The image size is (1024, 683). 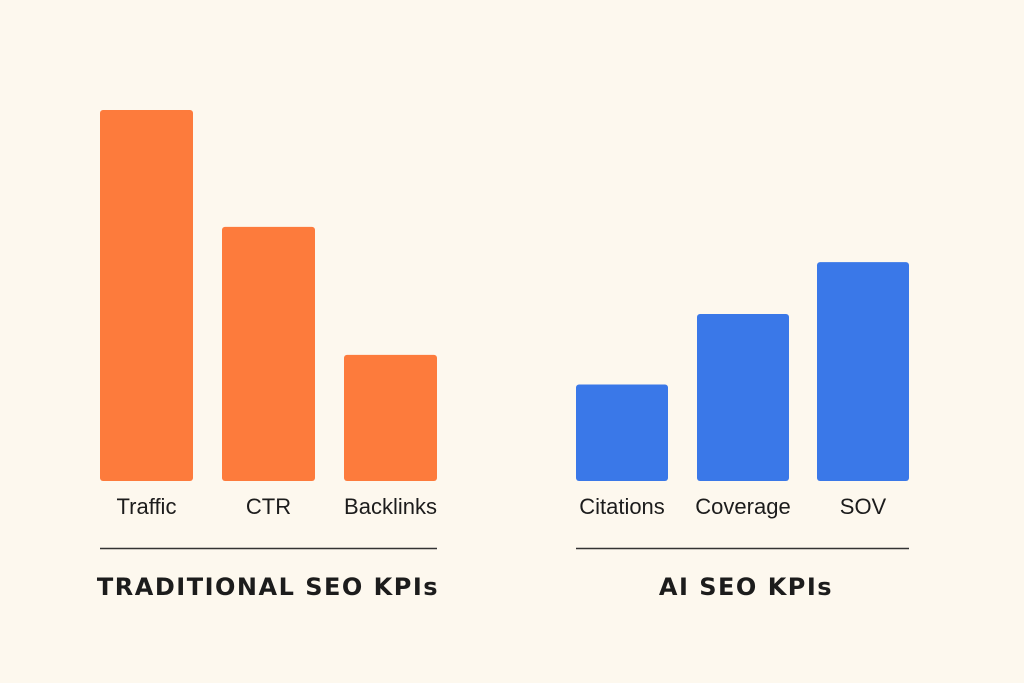 I want to click on bar-sov, so click(x=863, y=371).